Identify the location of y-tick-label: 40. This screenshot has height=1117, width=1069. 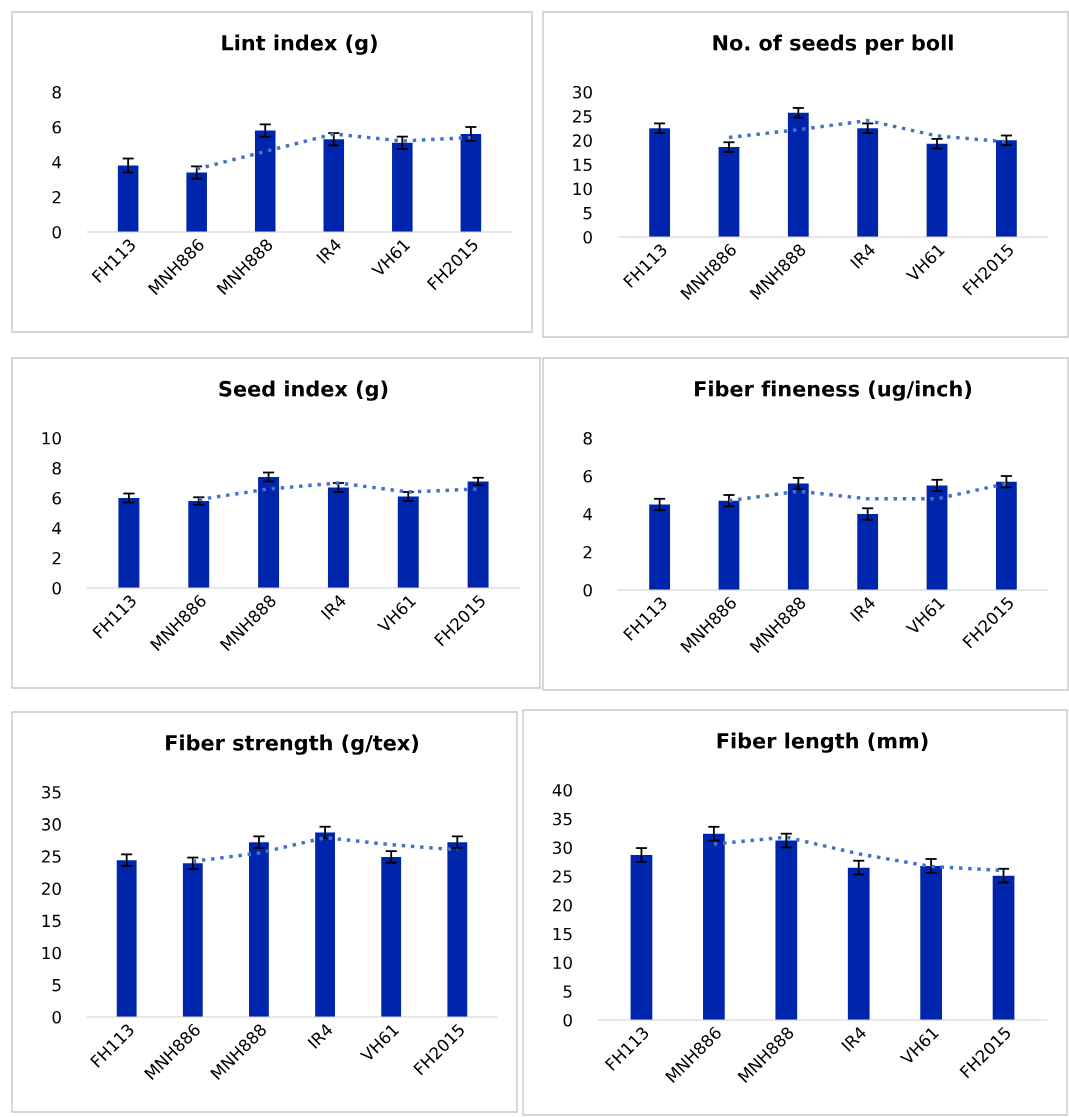
(562, 790).